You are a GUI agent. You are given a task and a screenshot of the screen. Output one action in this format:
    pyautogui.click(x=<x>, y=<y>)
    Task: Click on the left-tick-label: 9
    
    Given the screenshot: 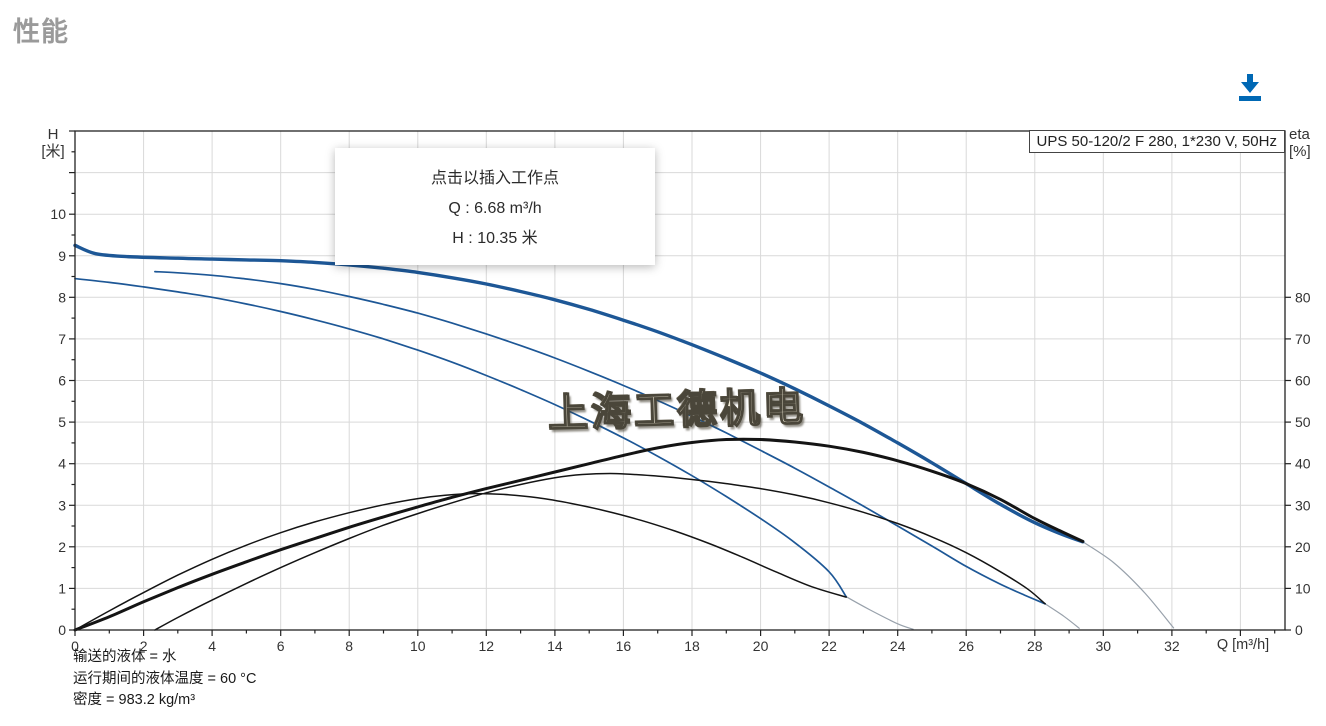 What is the action you would take?
    pyautogui.click(x=62, y=256)
    